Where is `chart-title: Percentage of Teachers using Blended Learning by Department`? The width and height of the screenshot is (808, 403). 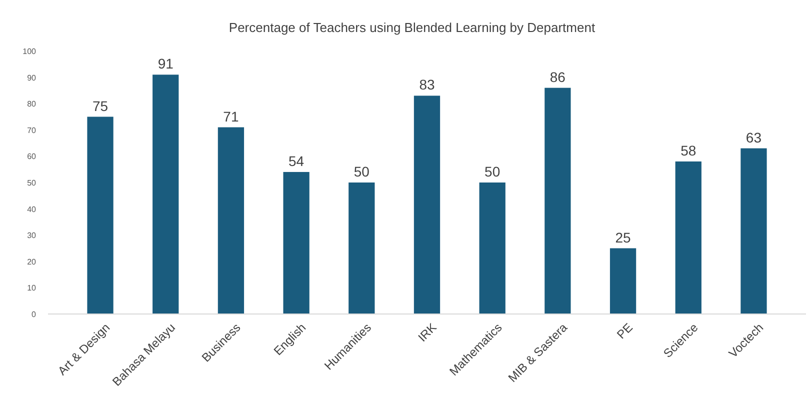
chart-title: Percentage of Teachers using Blended Learning by Department is located at coordinates (412, 27).